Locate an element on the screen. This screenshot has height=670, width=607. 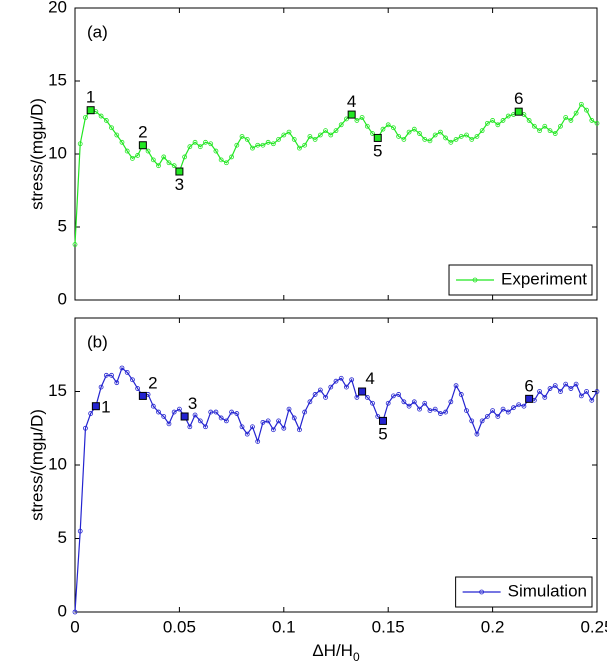
annotation-label: 3 is located at coordinates (192, 403).